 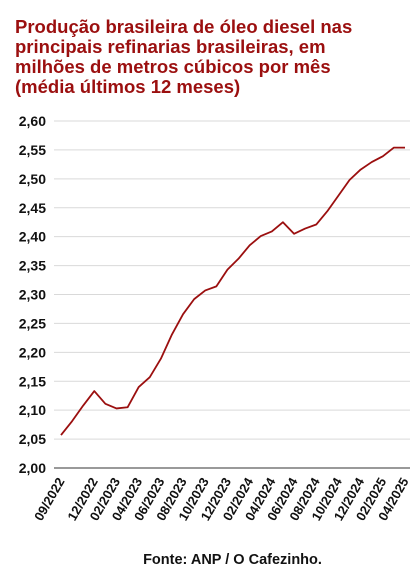 I want to click on y-tick-label: 2,25, so click(x=32, y=323).